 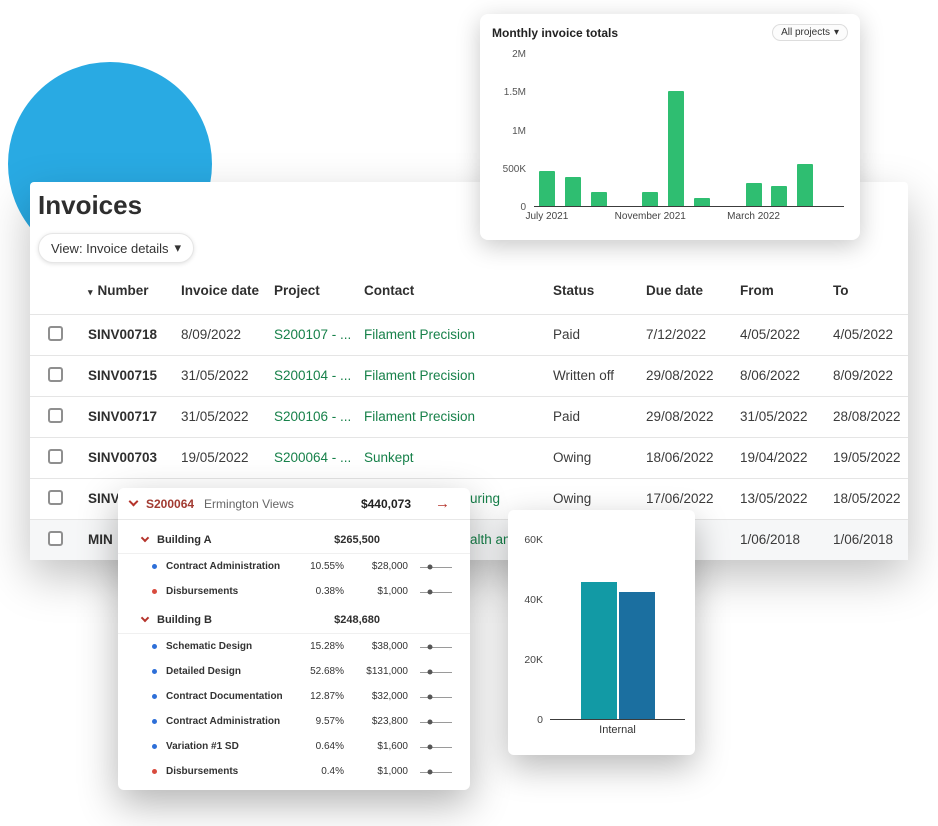 What do you see at coordinates (533, 540) in the screenshot?
I see `y-axis-label: 60K` at bounding box center [533, 540].